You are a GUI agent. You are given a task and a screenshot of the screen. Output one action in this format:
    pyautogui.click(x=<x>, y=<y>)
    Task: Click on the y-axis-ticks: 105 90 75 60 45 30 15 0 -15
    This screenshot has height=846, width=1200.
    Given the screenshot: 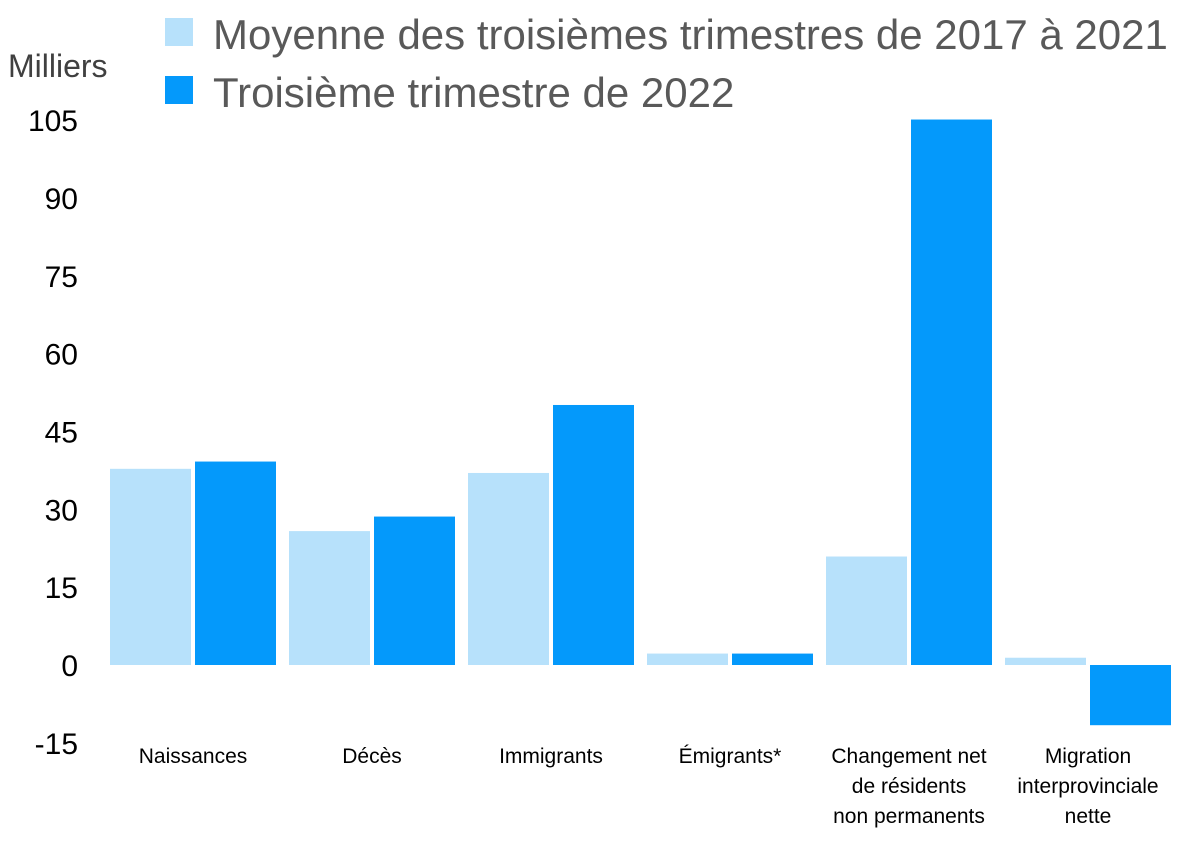 What is the action you would take?
    pyautogui.click(x=53, y=433)
    